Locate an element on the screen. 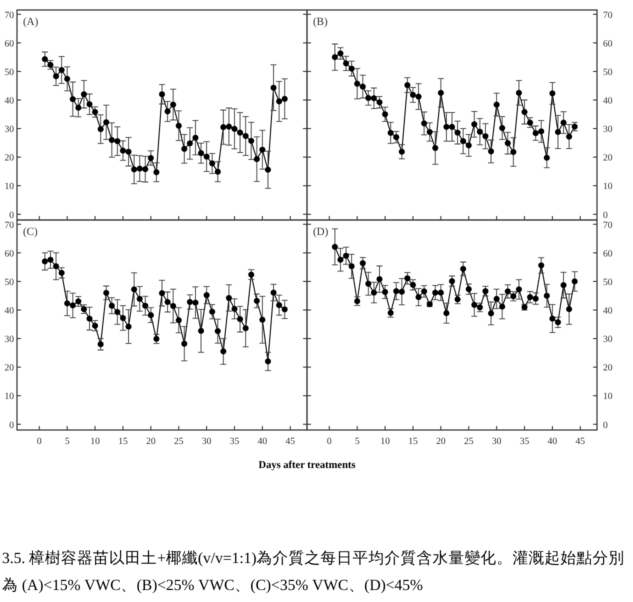 The height and width of the screenshot is (602, 633). x-axis-title: Days after treatments is located at coordinates (307, 465).